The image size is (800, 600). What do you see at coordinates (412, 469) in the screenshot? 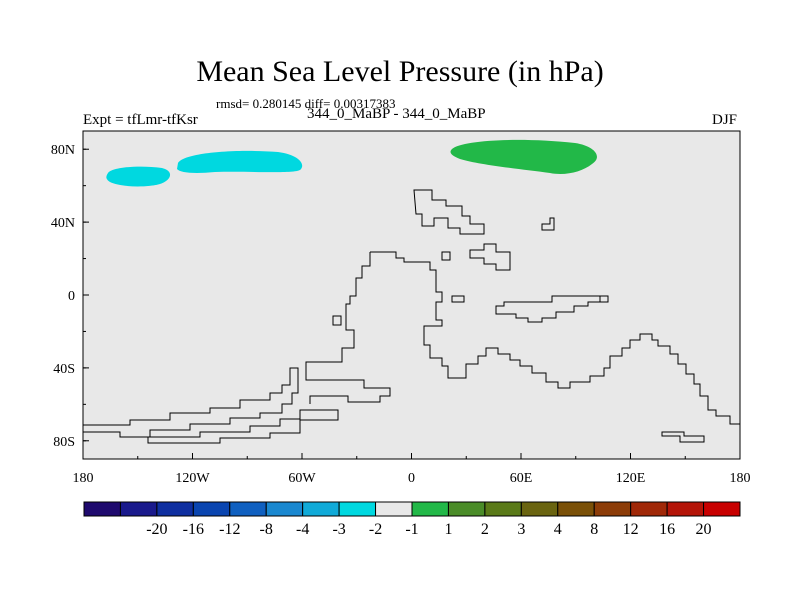
I see `longitude-axis: 180 120W 60W 0 60E 120E 180` at bounding box center [412, 469].